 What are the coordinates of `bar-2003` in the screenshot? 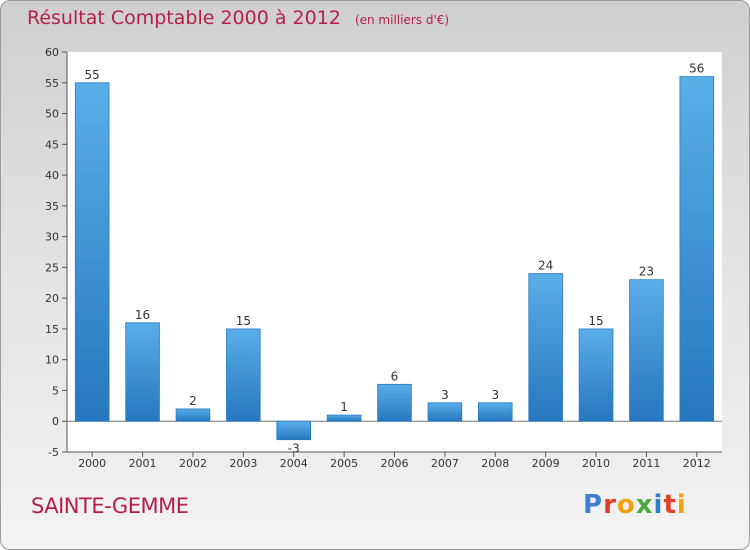 It's located at (243, 375).